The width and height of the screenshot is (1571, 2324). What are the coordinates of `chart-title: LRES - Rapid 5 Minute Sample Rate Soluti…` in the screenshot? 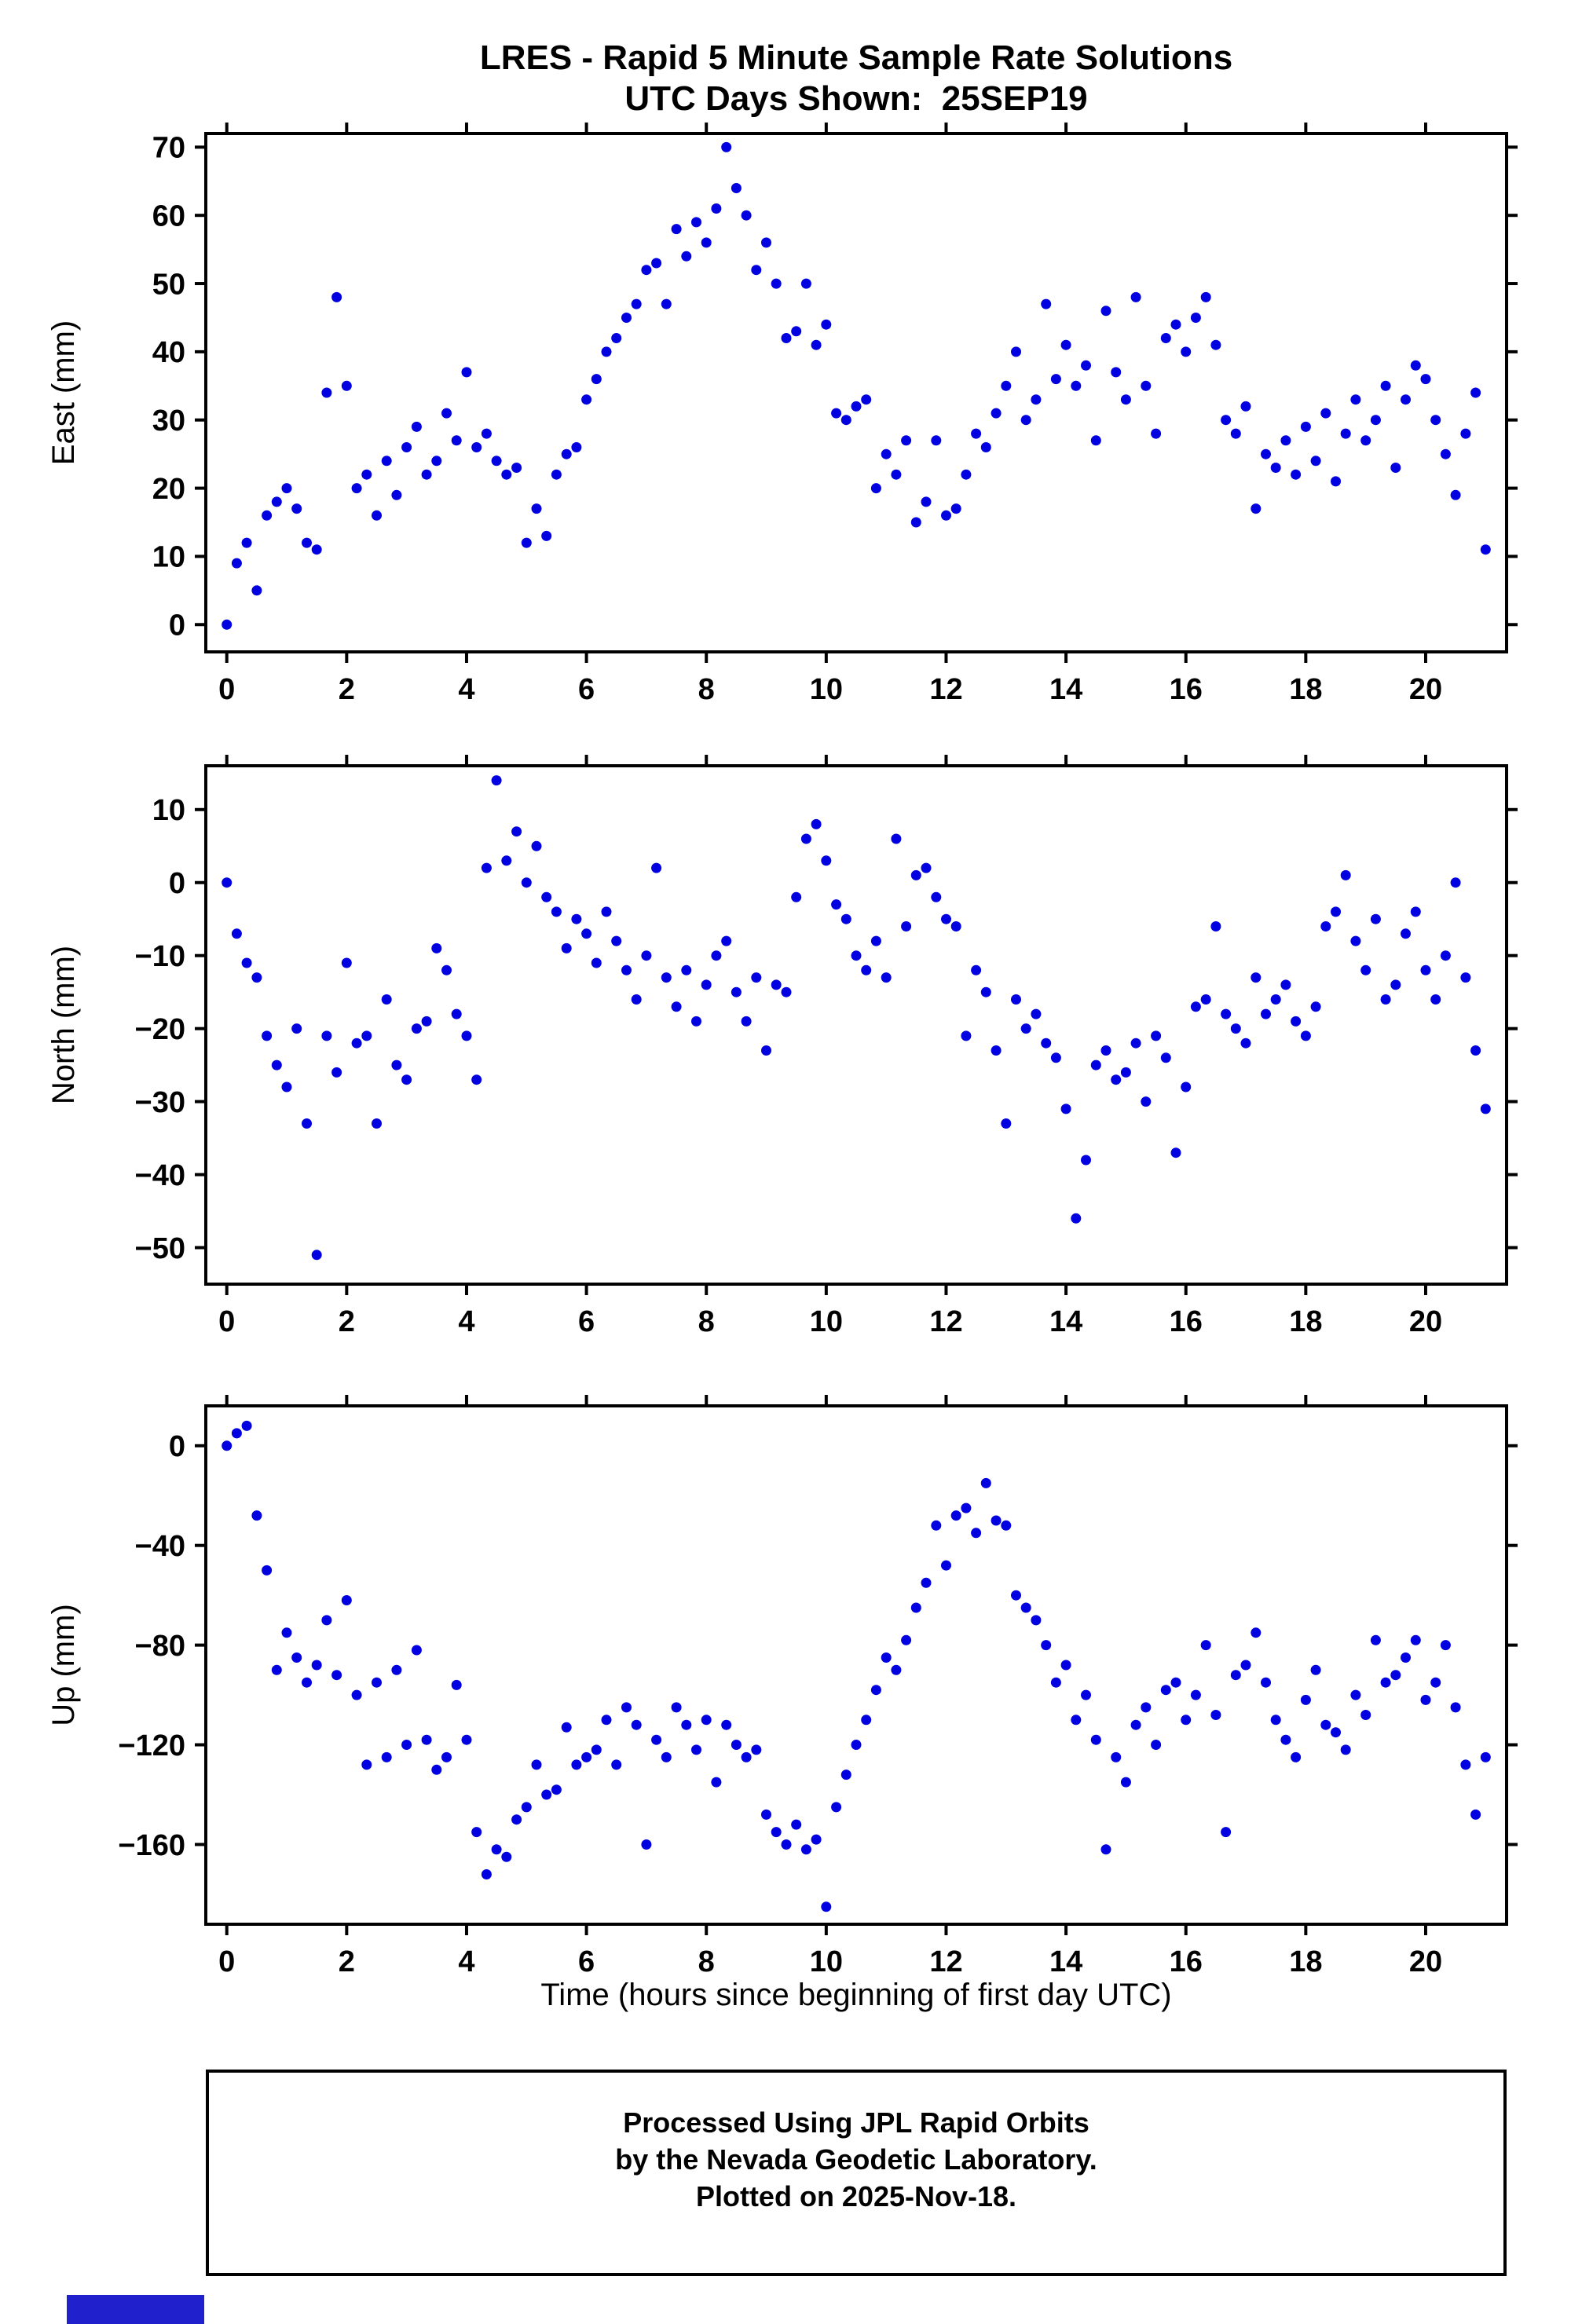 It's located at (856, 58).